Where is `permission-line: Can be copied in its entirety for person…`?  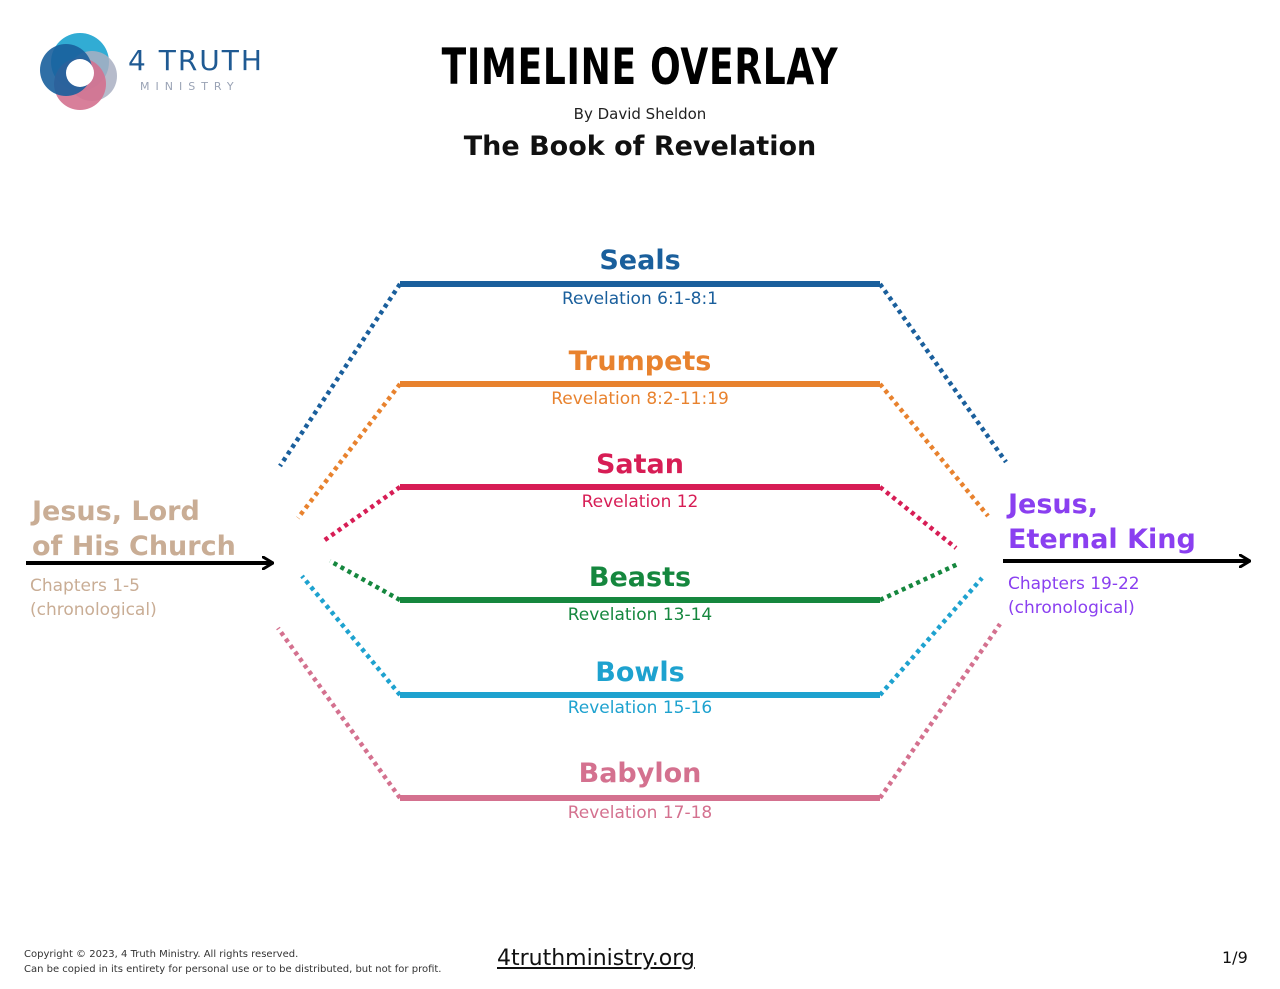 permission-line: Can be copied in its entirety for person… is located at coordinates (233, 969).